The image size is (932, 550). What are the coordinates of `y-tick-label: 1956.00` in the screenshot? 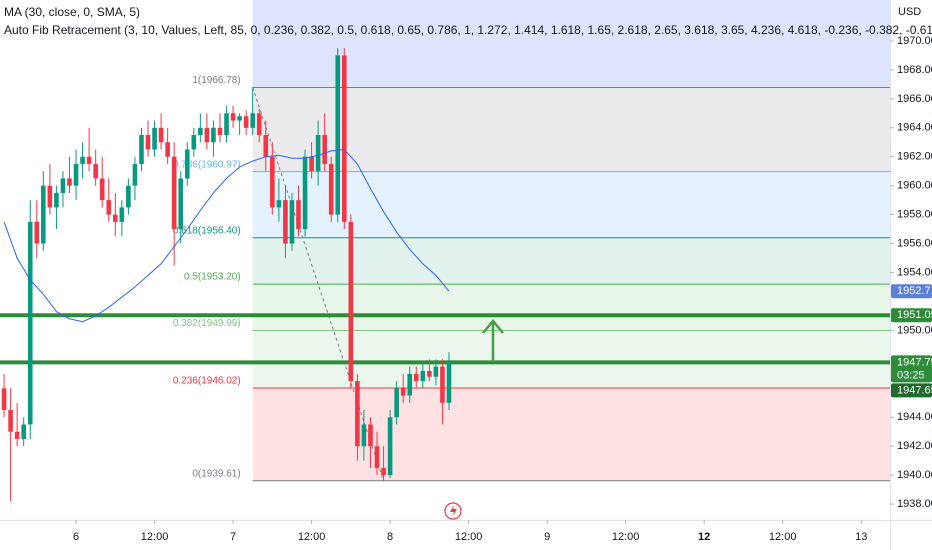 It's located at (914, 243).